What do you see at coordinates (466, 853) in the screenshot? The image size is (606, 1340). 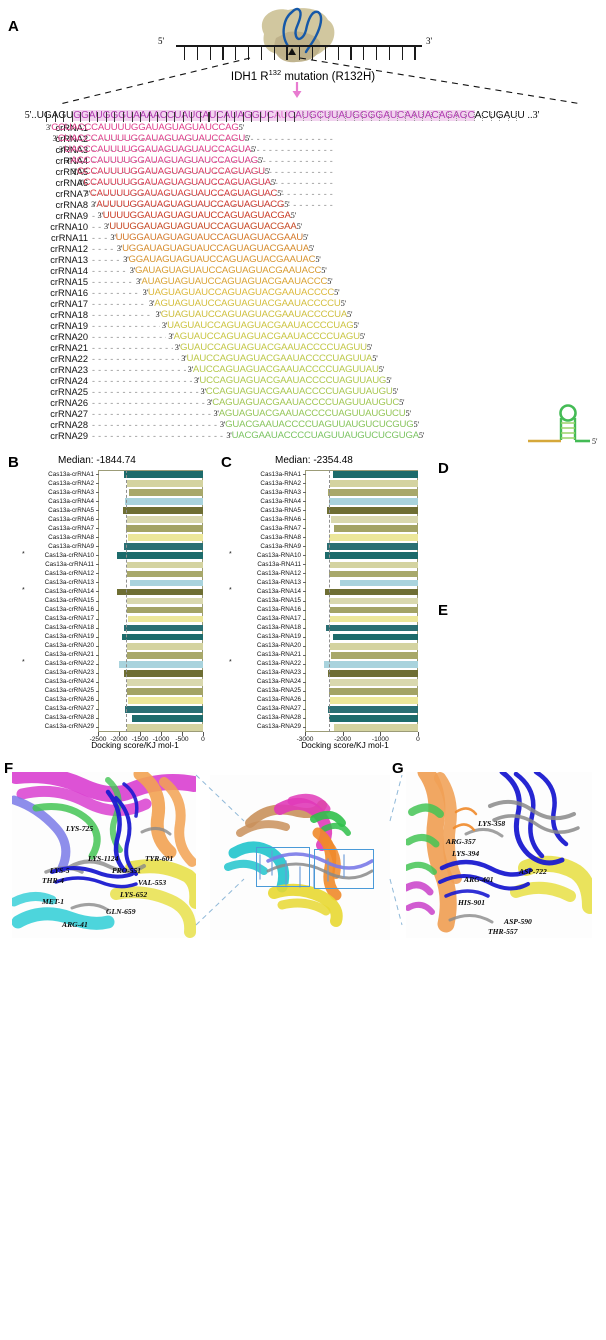 I see `residue-label: LYS-394` at bounding box center [466, 853].